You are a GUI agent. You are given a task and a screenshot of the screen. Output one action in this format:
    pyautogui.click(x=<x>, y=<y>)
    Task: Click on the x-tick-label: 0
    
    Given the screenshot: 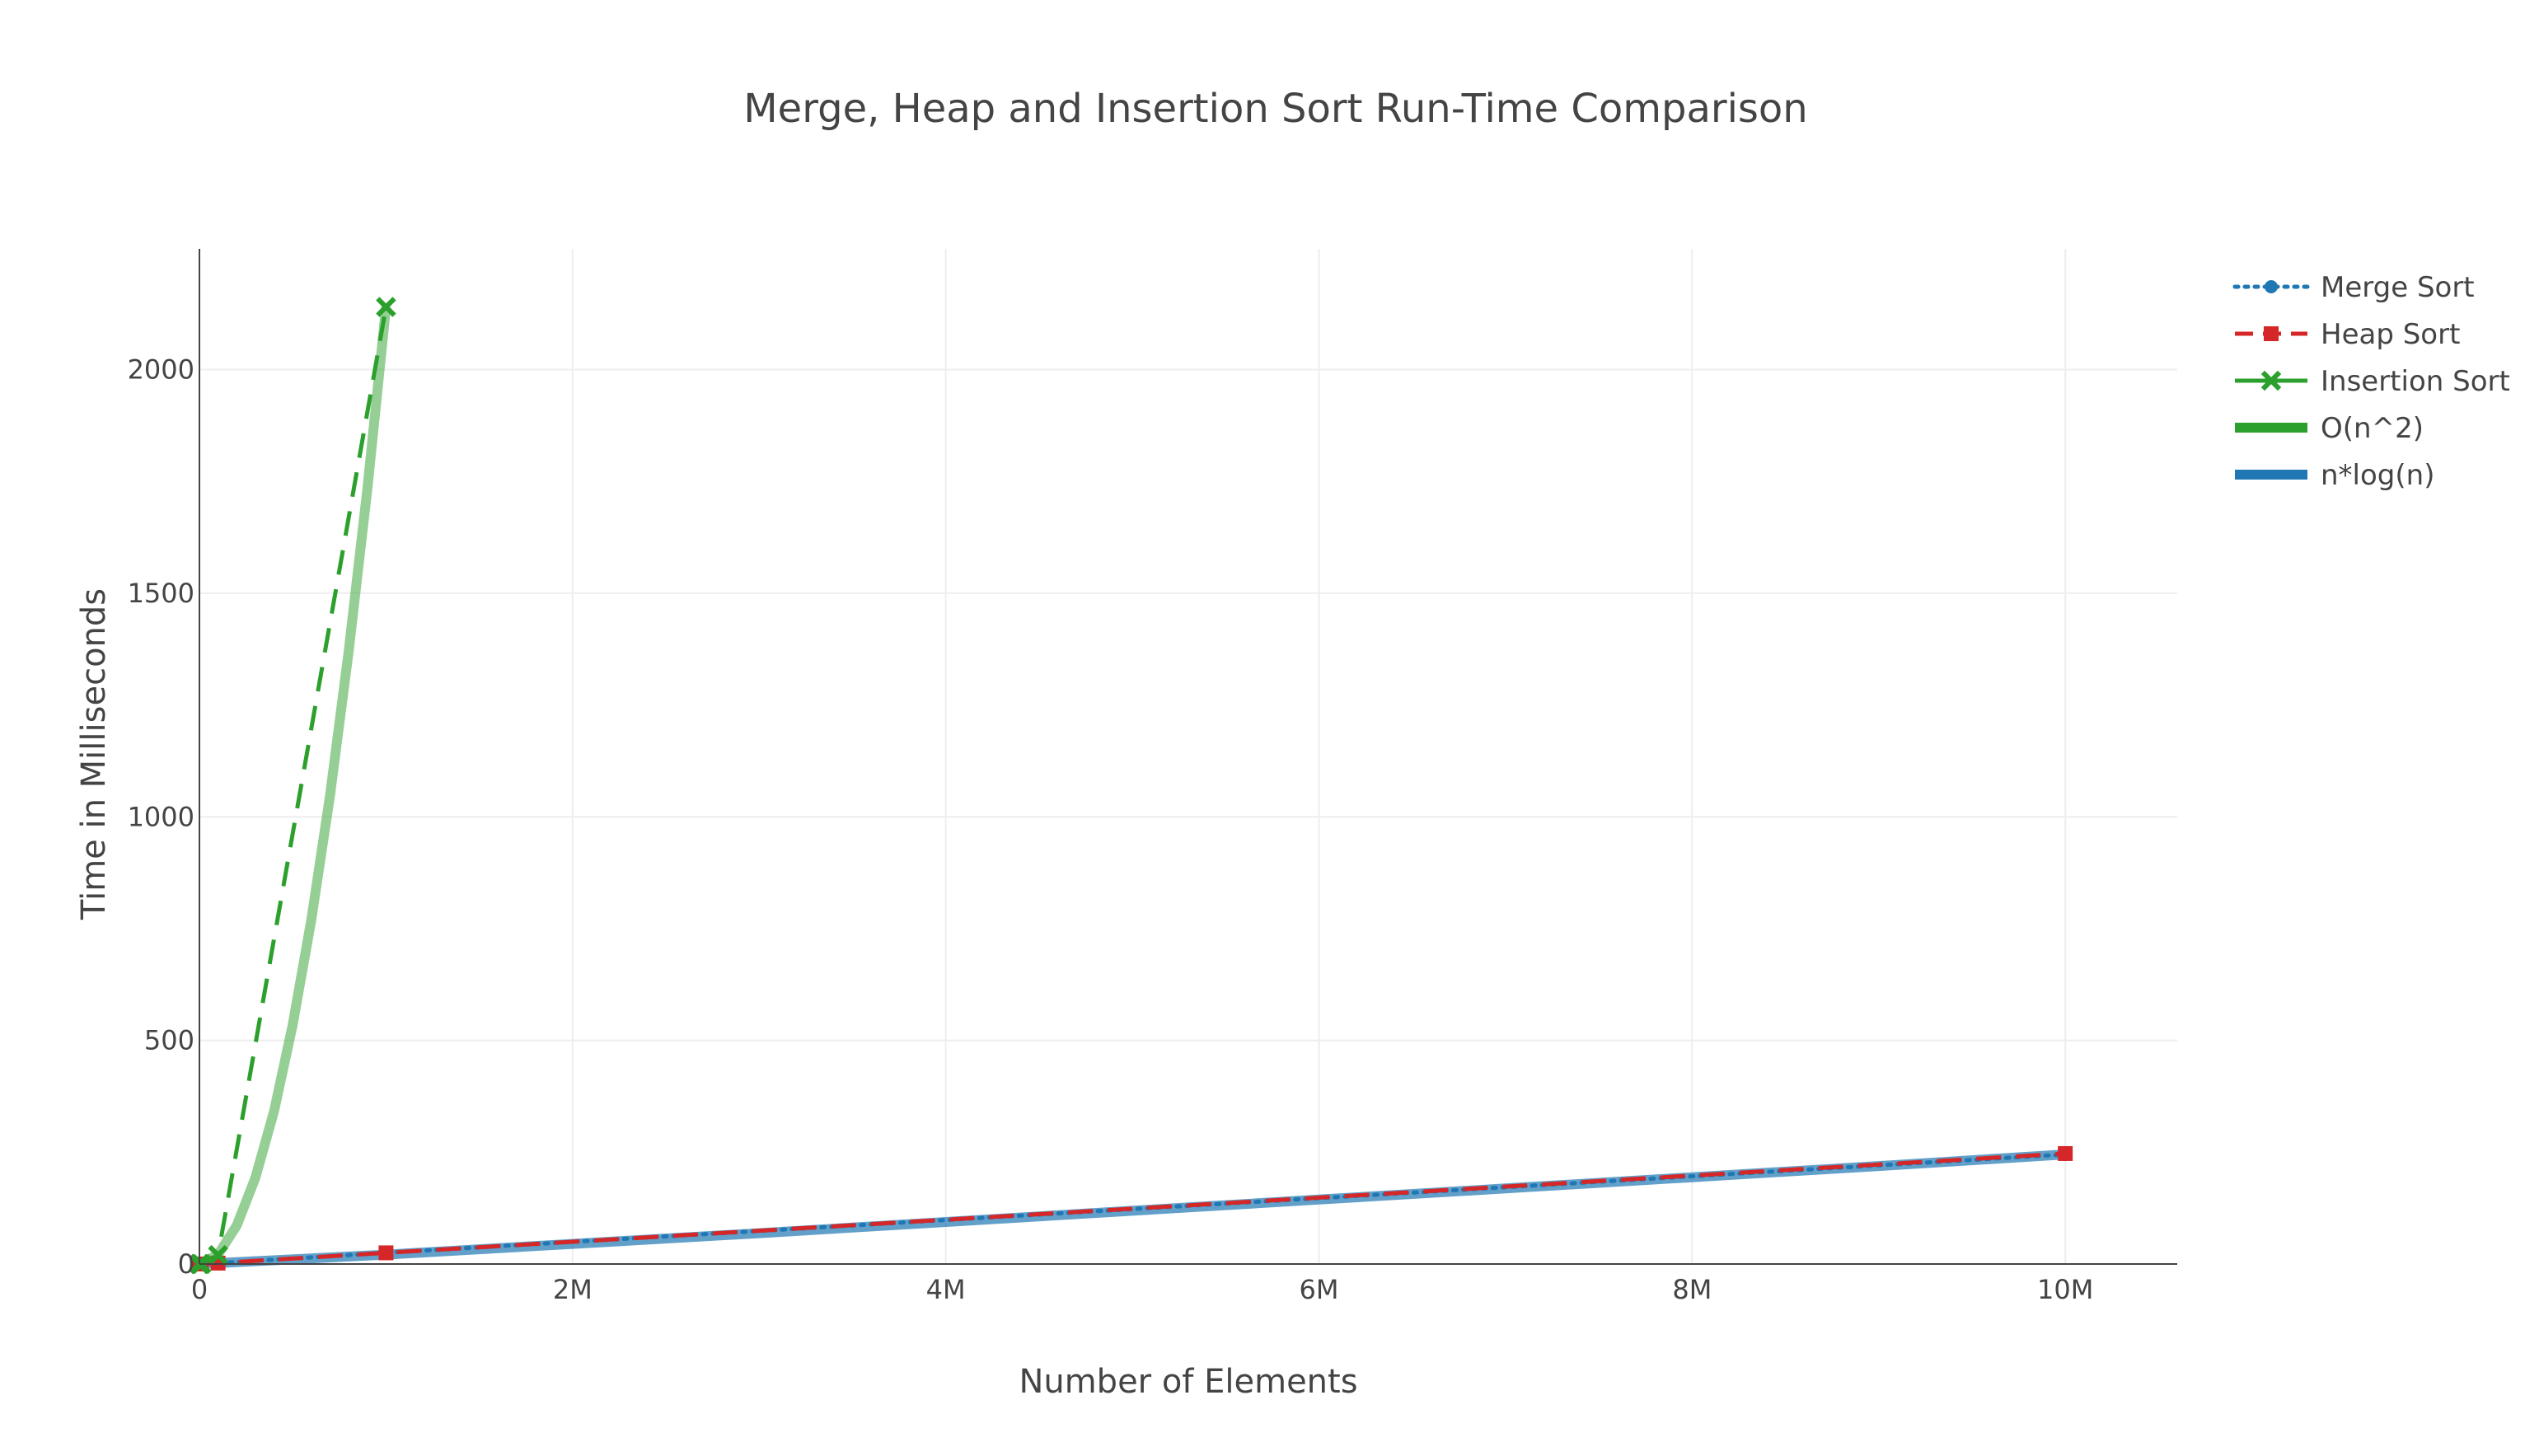 What is the action you would take?
    pyautogui.click(x=200, y=1289)
    